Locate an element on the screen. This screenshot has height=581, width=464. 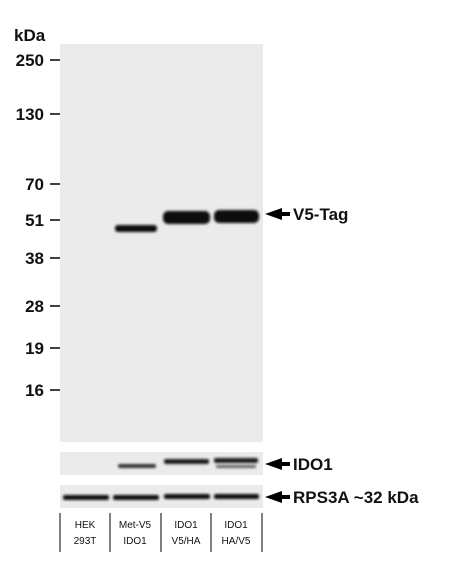
marker-label: 250 is located at coordinates (30, 60).